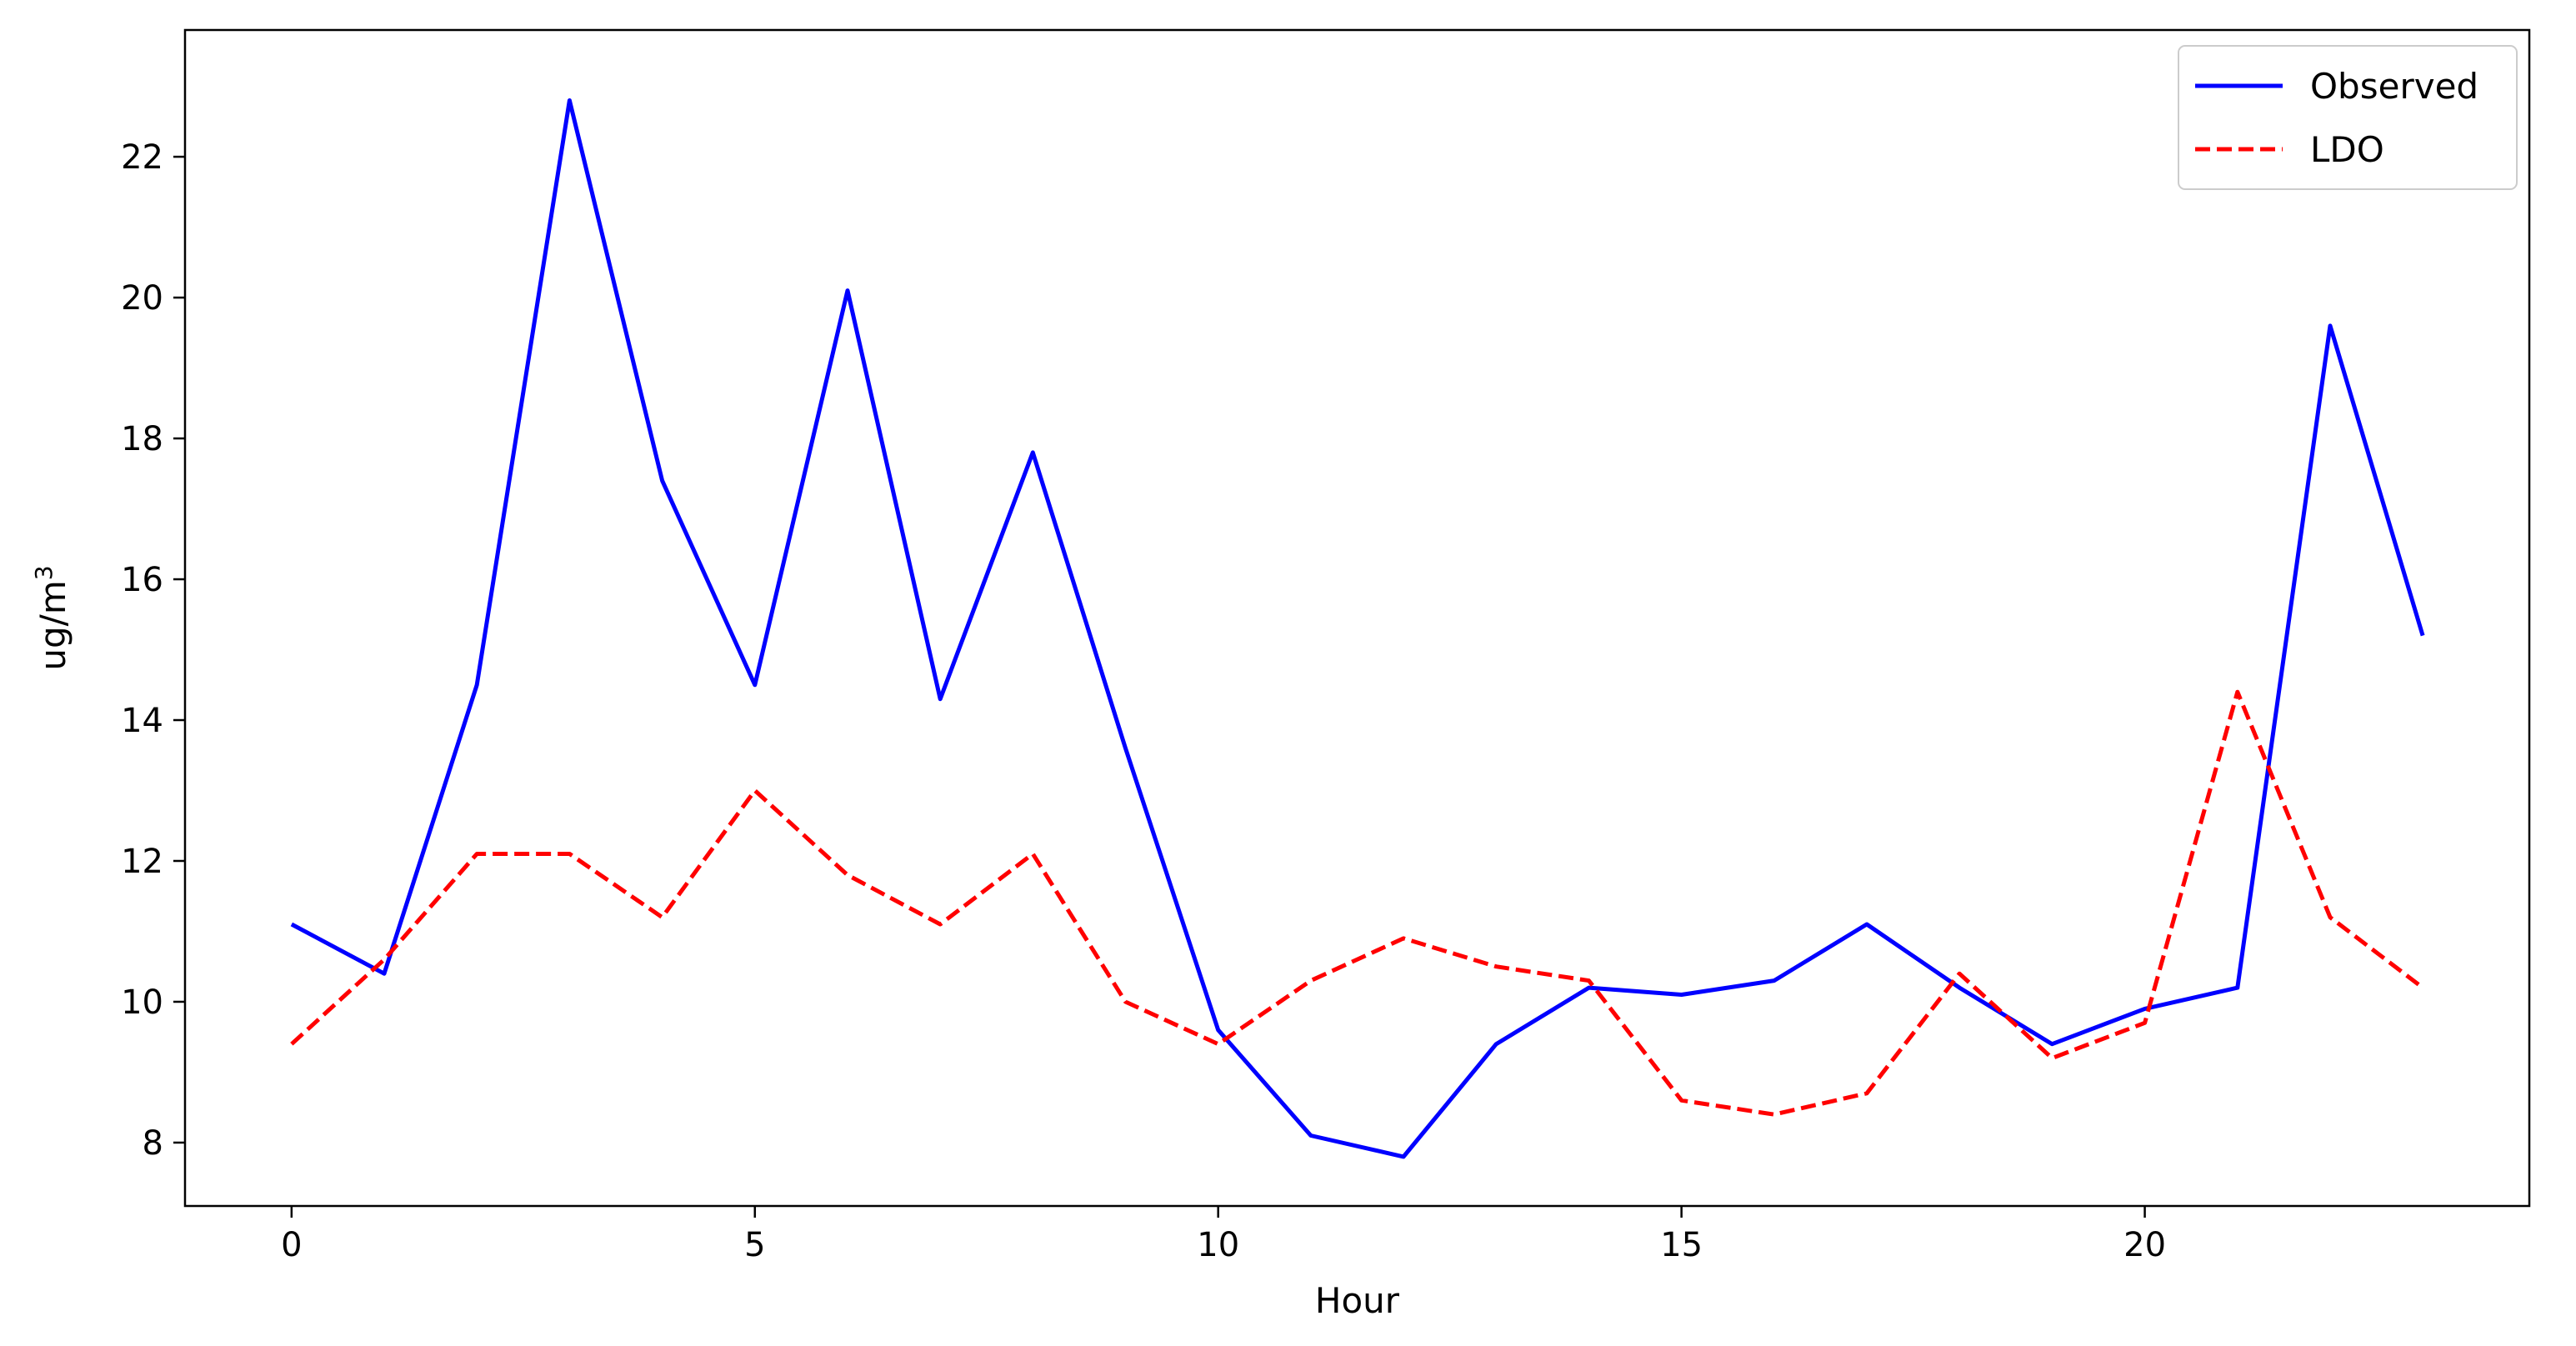 This screenshot has width=2576, height=1346. What do you see at coordinates (153, 1143) in the screenshot?
I see `y-tick-label: 8` at bounding box center [153, 1143].